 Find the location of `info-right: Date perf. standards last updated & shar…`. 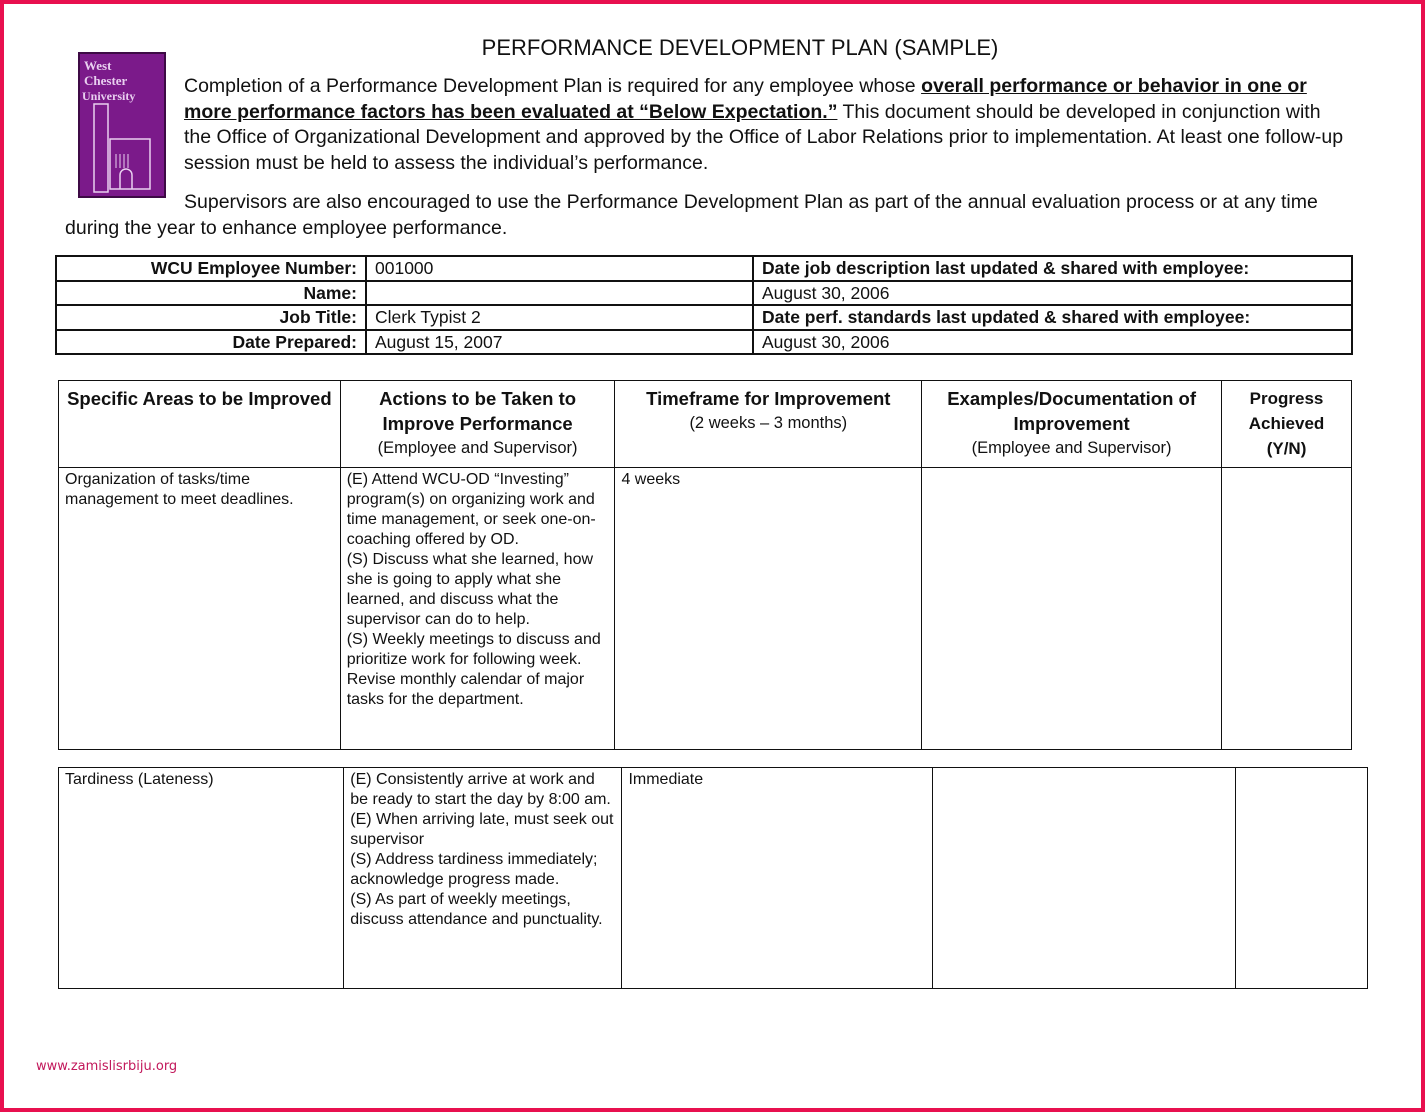

info-right: Date perf. standards last updated & shar… is located at coordinates (1052, 317).